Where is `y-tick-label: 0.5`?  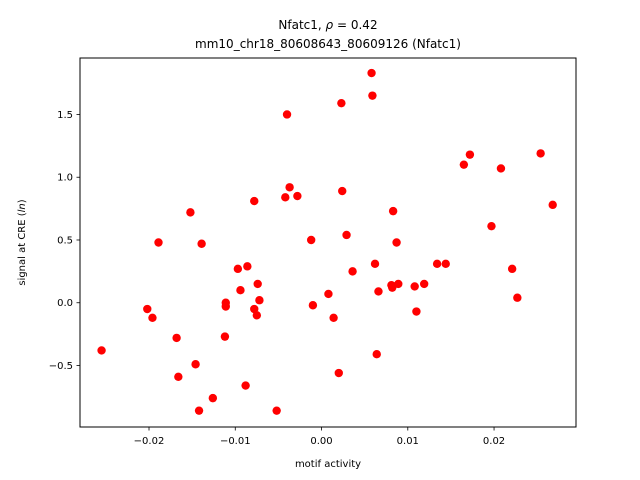
y-tick-label: 0.5 is located at coordinates (65, 240).